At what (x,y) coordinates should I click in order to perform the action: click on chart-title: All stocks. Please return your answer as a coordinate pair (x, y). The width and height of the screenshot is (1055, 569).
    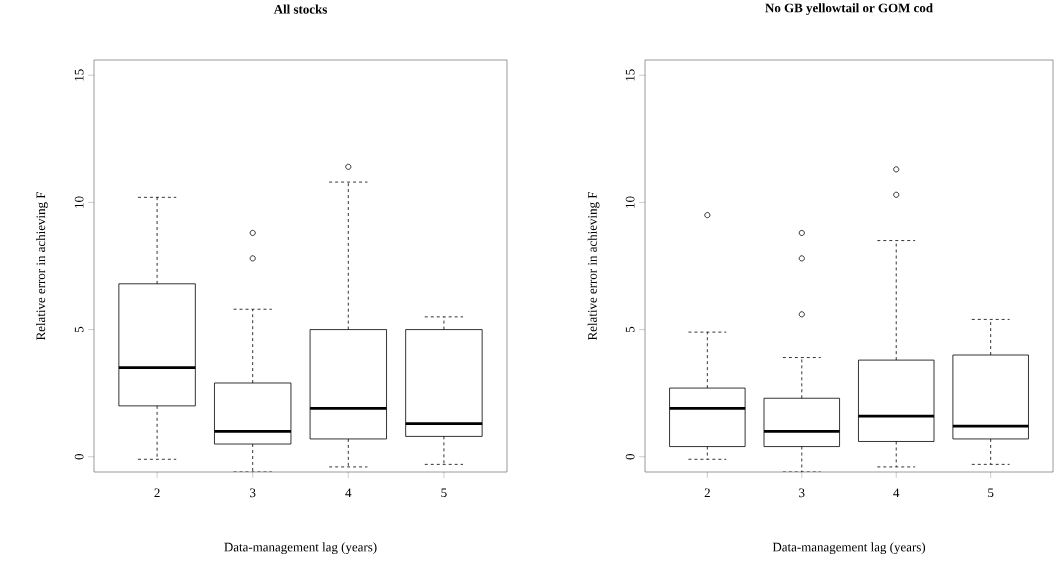
    Looking at the image, I should click on (300, 9).